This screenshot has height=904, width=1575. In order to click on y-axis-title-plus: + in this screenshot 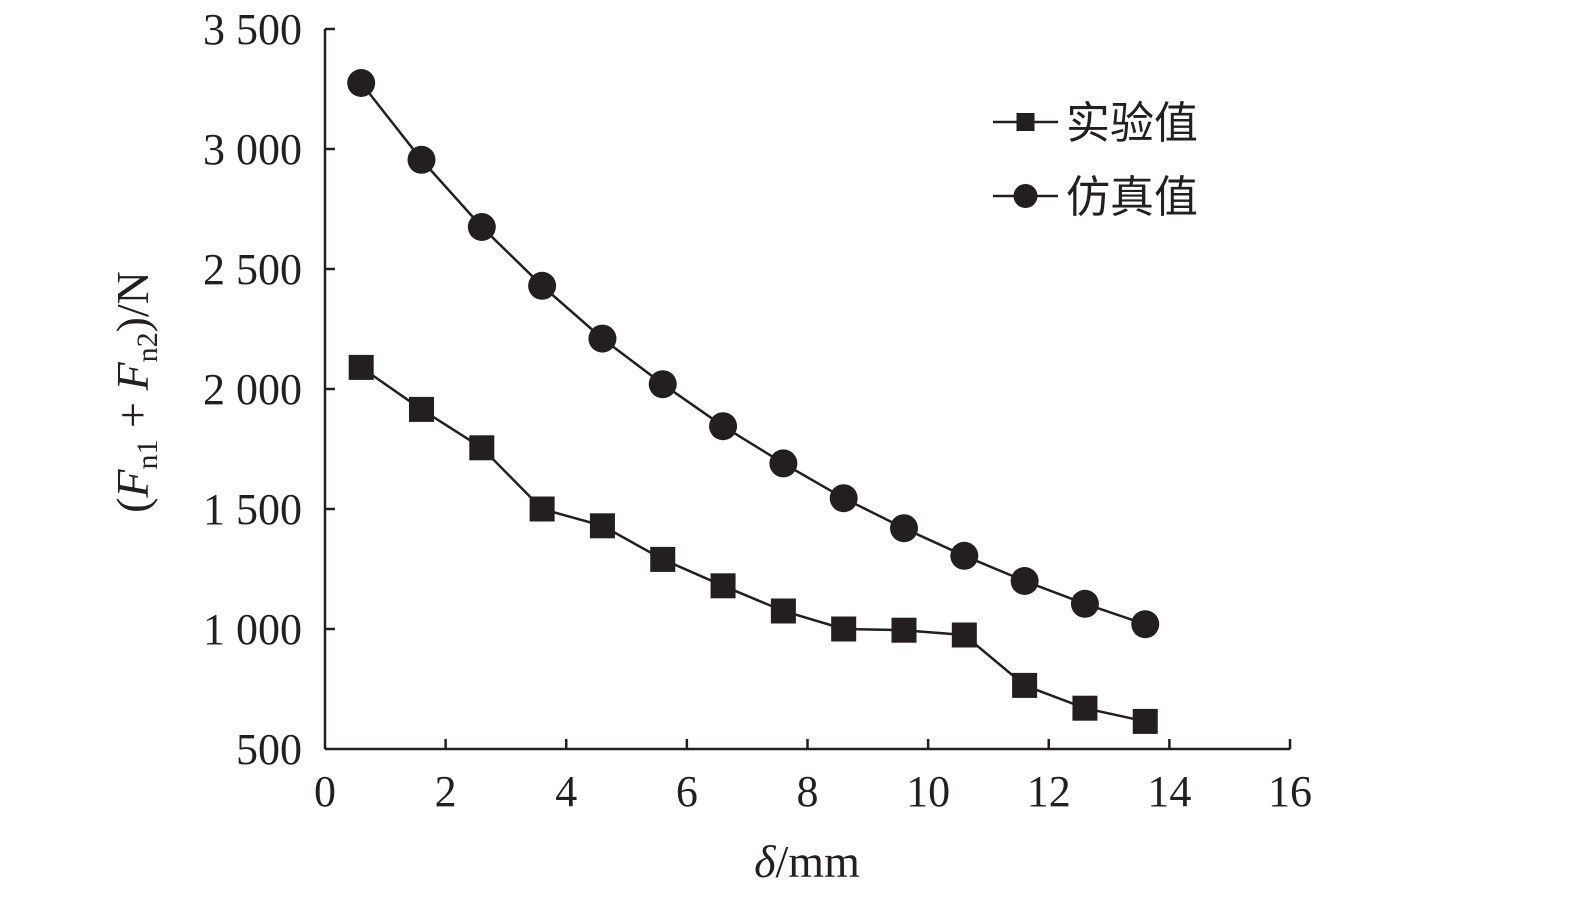, I will do `click(132, 415)`.